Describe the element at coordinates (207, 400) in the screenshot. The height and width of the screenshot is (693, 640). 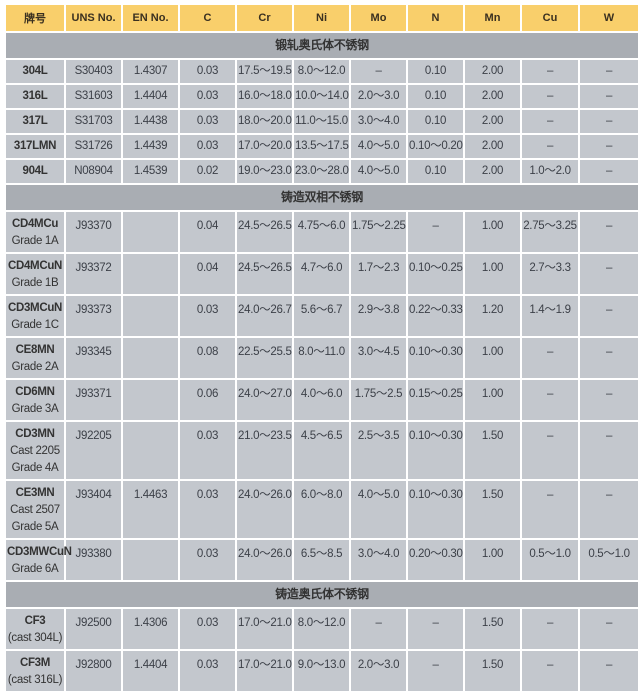
I see `value-cell: 0.06` at that location.